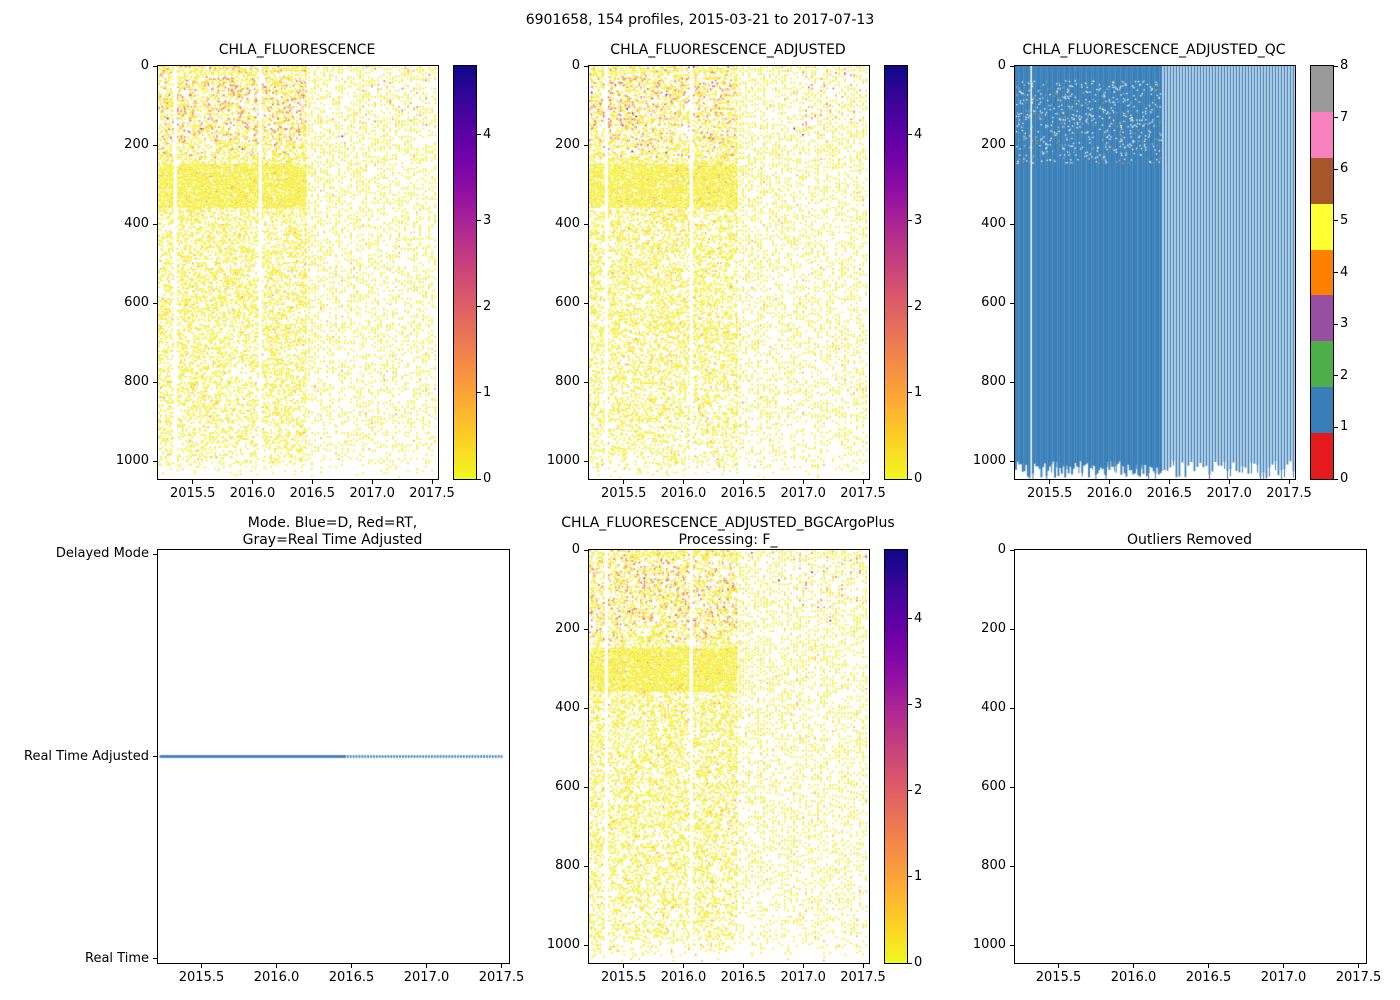 The height and width of the screenshot is (1000, 1400). I want to click on subplot-title-chla-fluorescence: CHLA_FLUORESCENCE, so click(297, 50).